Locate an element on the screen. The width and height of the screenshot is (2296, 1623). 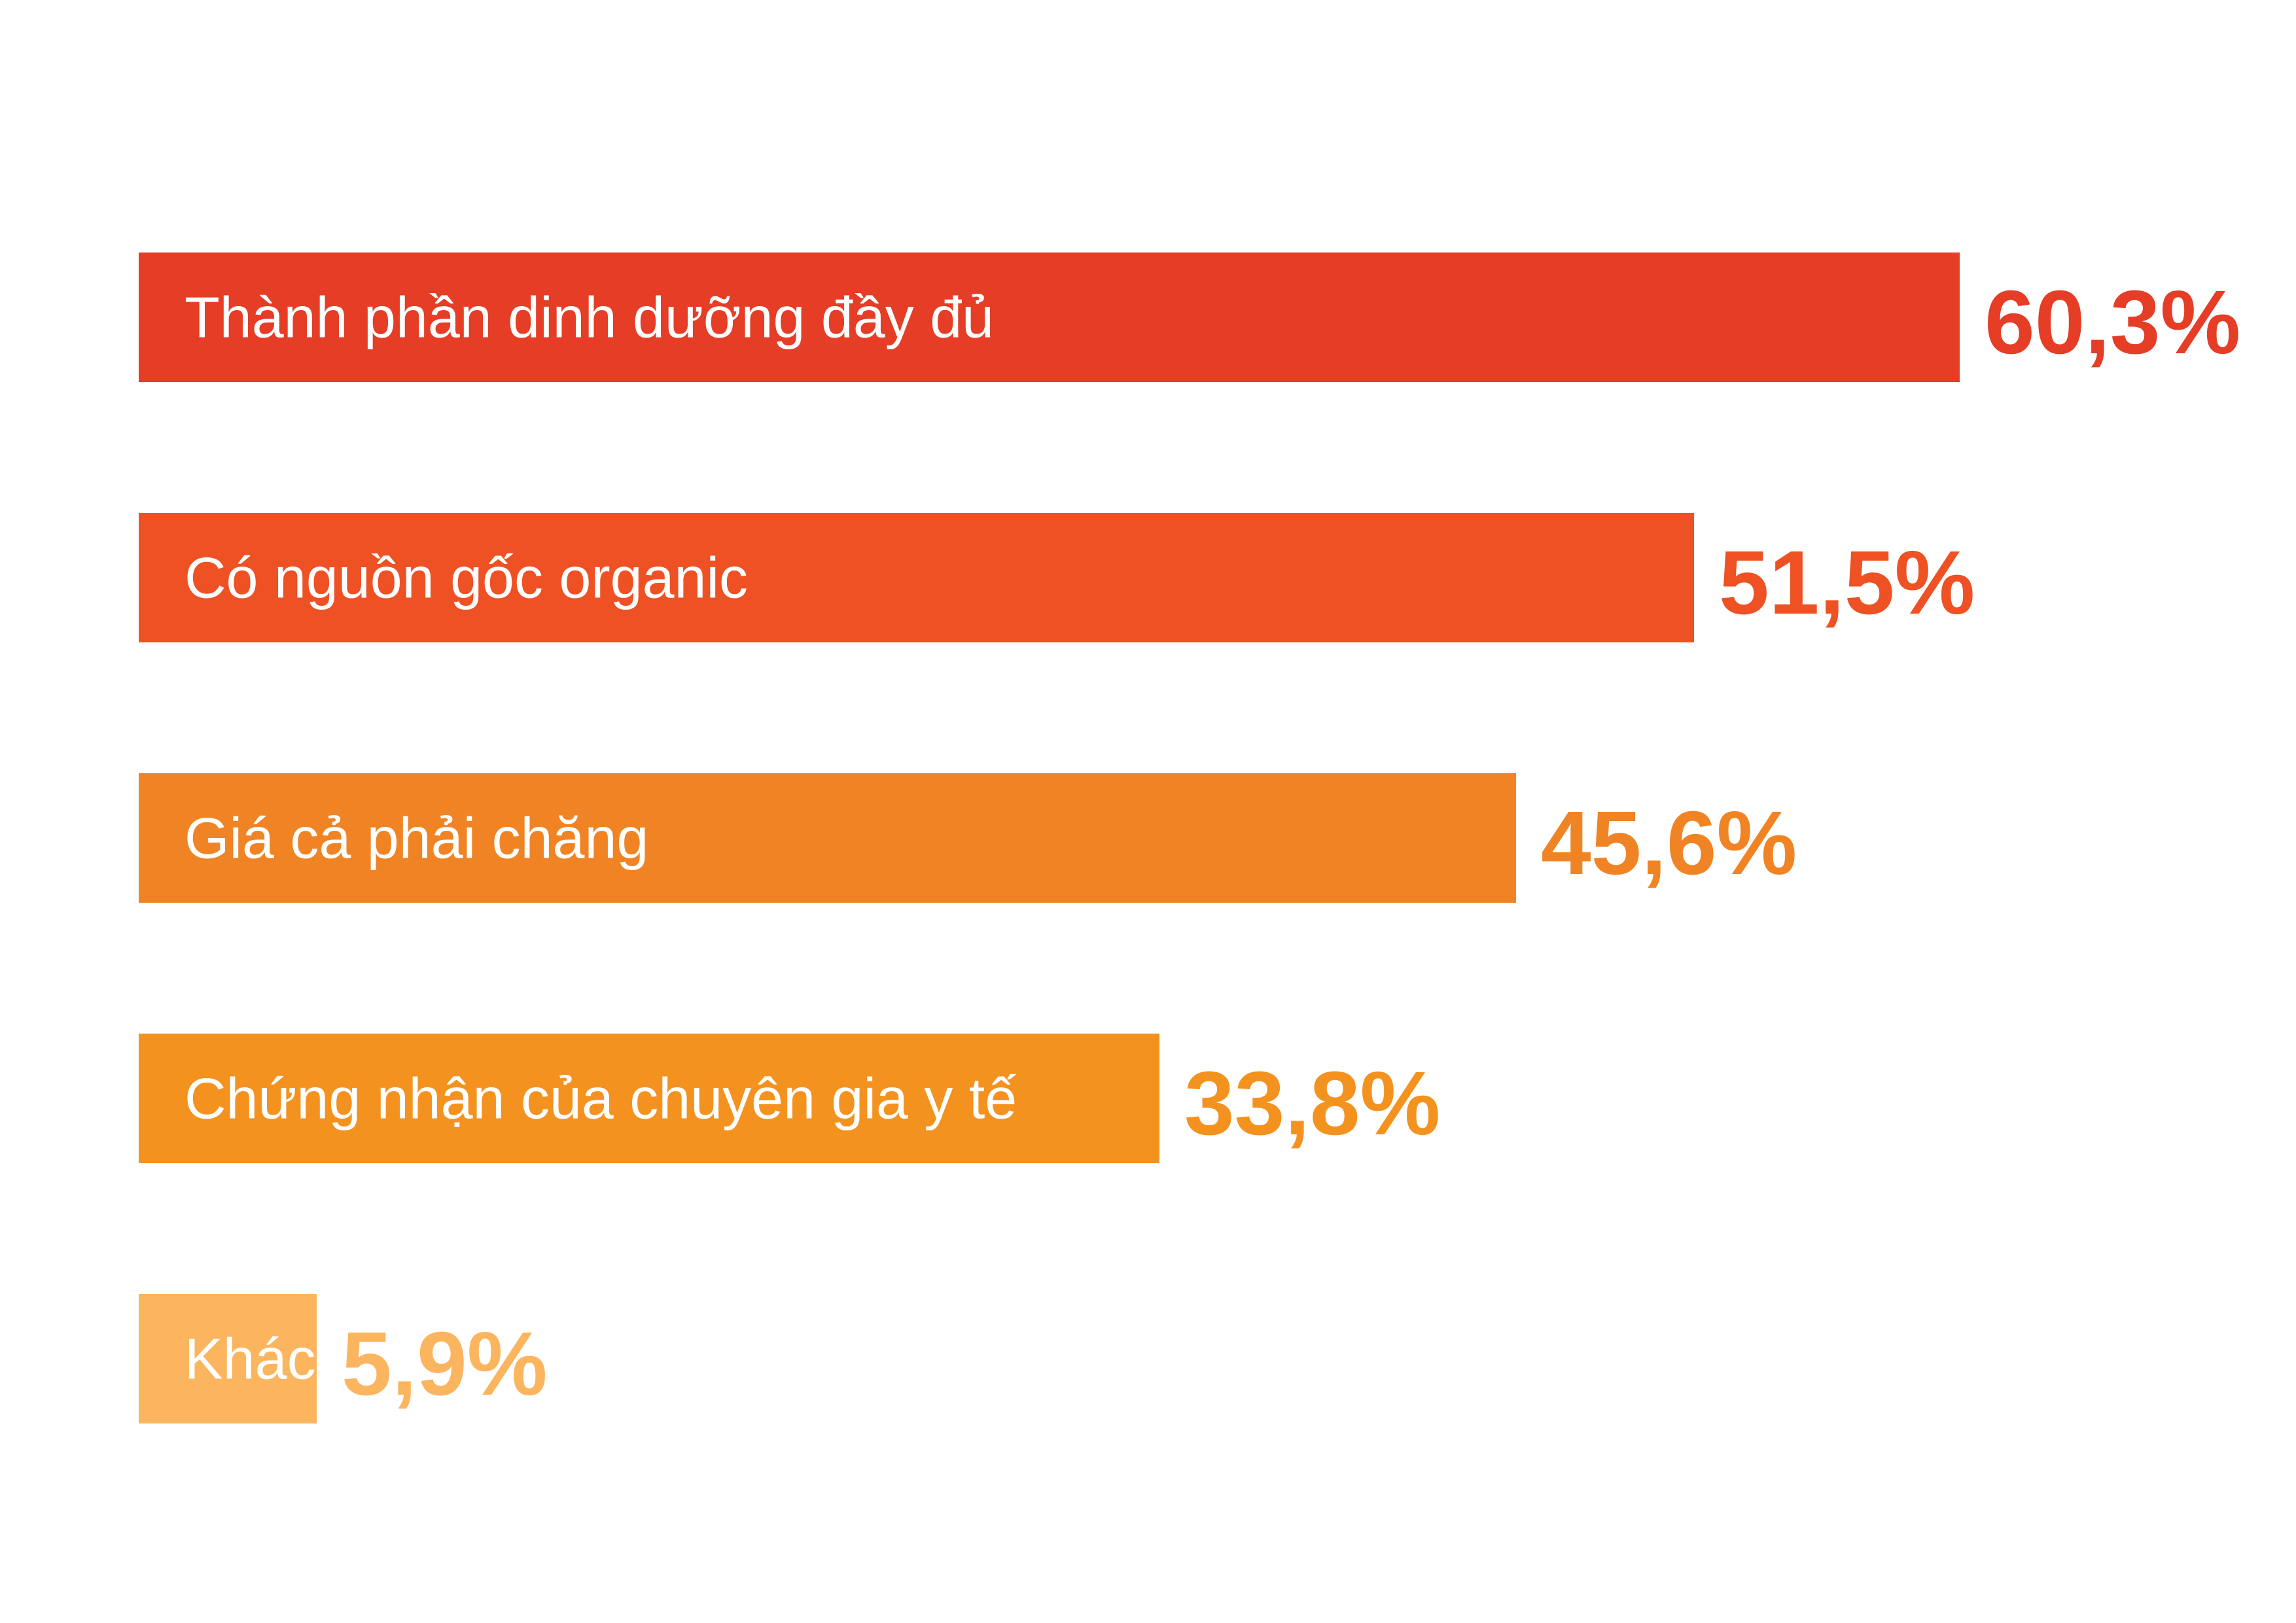
bar-value-label: 45,6% is located at coordinates (1669, 843).